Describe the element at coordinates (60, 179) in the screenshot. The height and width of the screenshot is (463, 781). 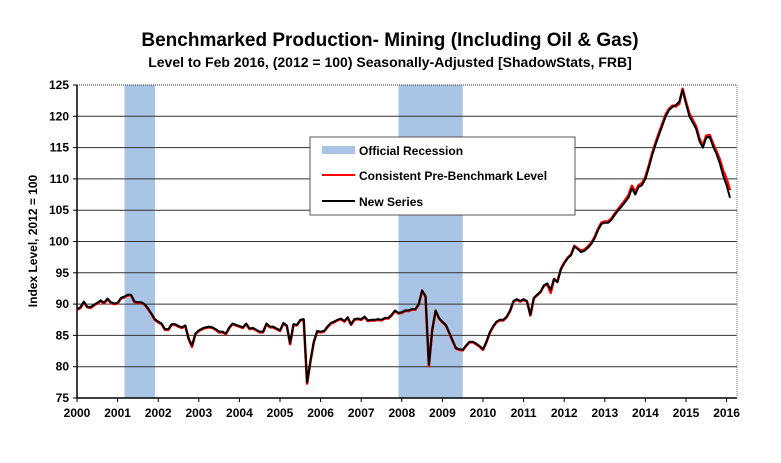
I see `y-tick-label-110: 110` at that location.